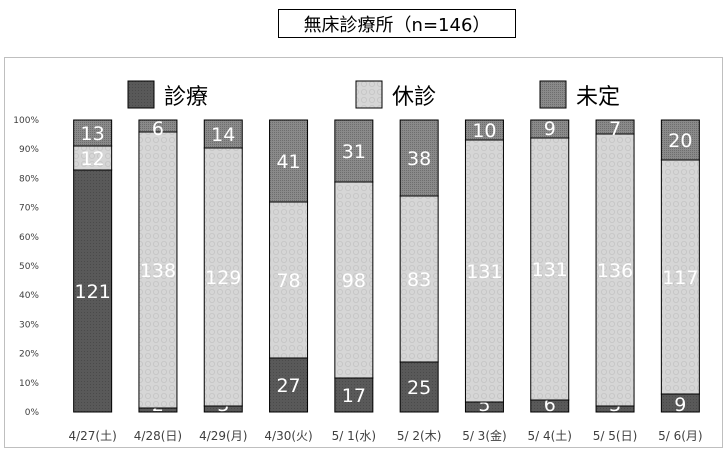 This screenshot has width=728, height=453. I want to click on x-tick-label: 5/ 5(日), so click(615, 436).